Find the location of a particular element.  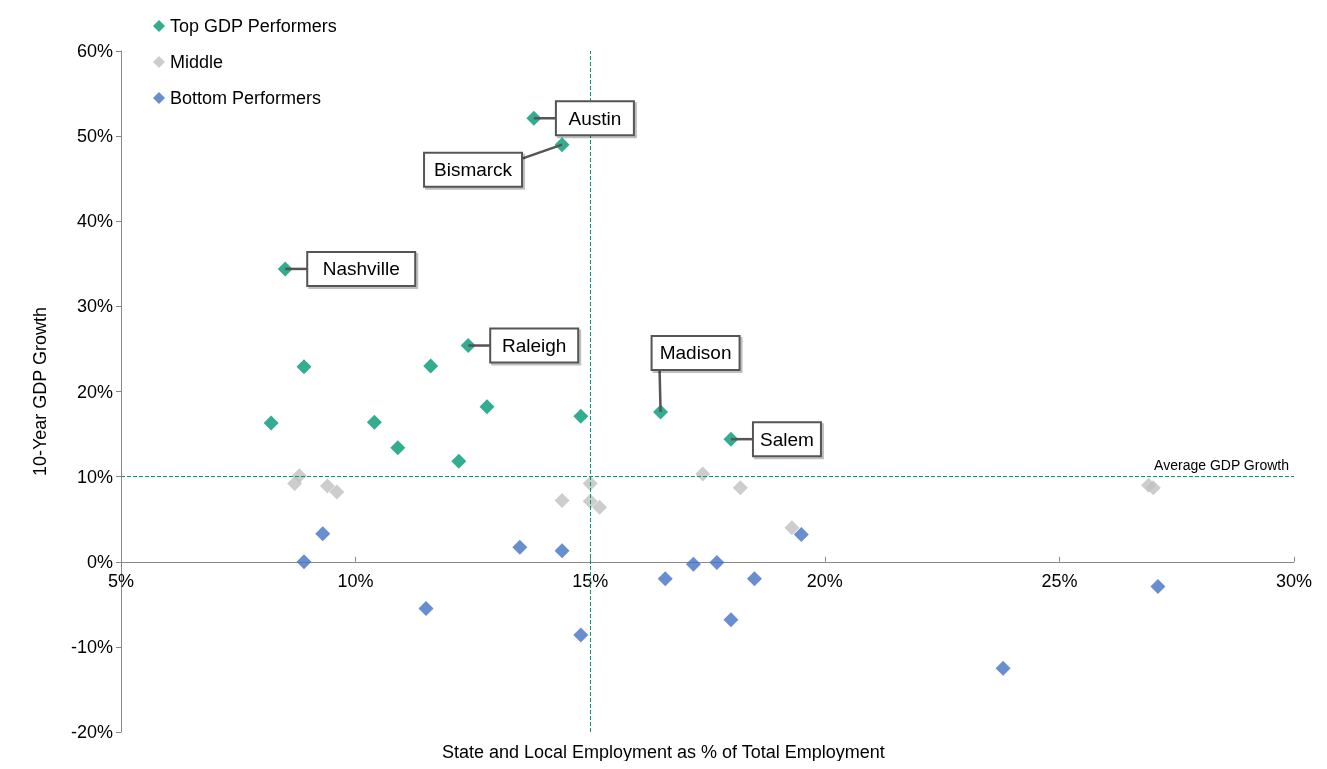

x-tick-label: 30% is located at coordinates (1294, 580).